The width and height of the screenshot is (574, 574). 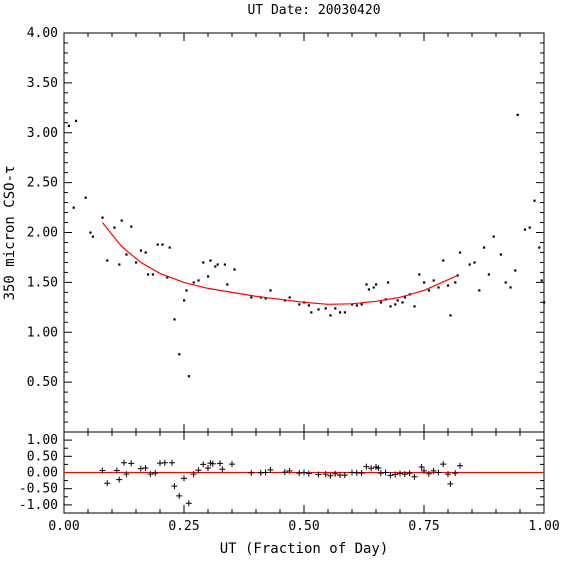 I want to click on y-tick-label: 4.00, so click(x=42, y=33).